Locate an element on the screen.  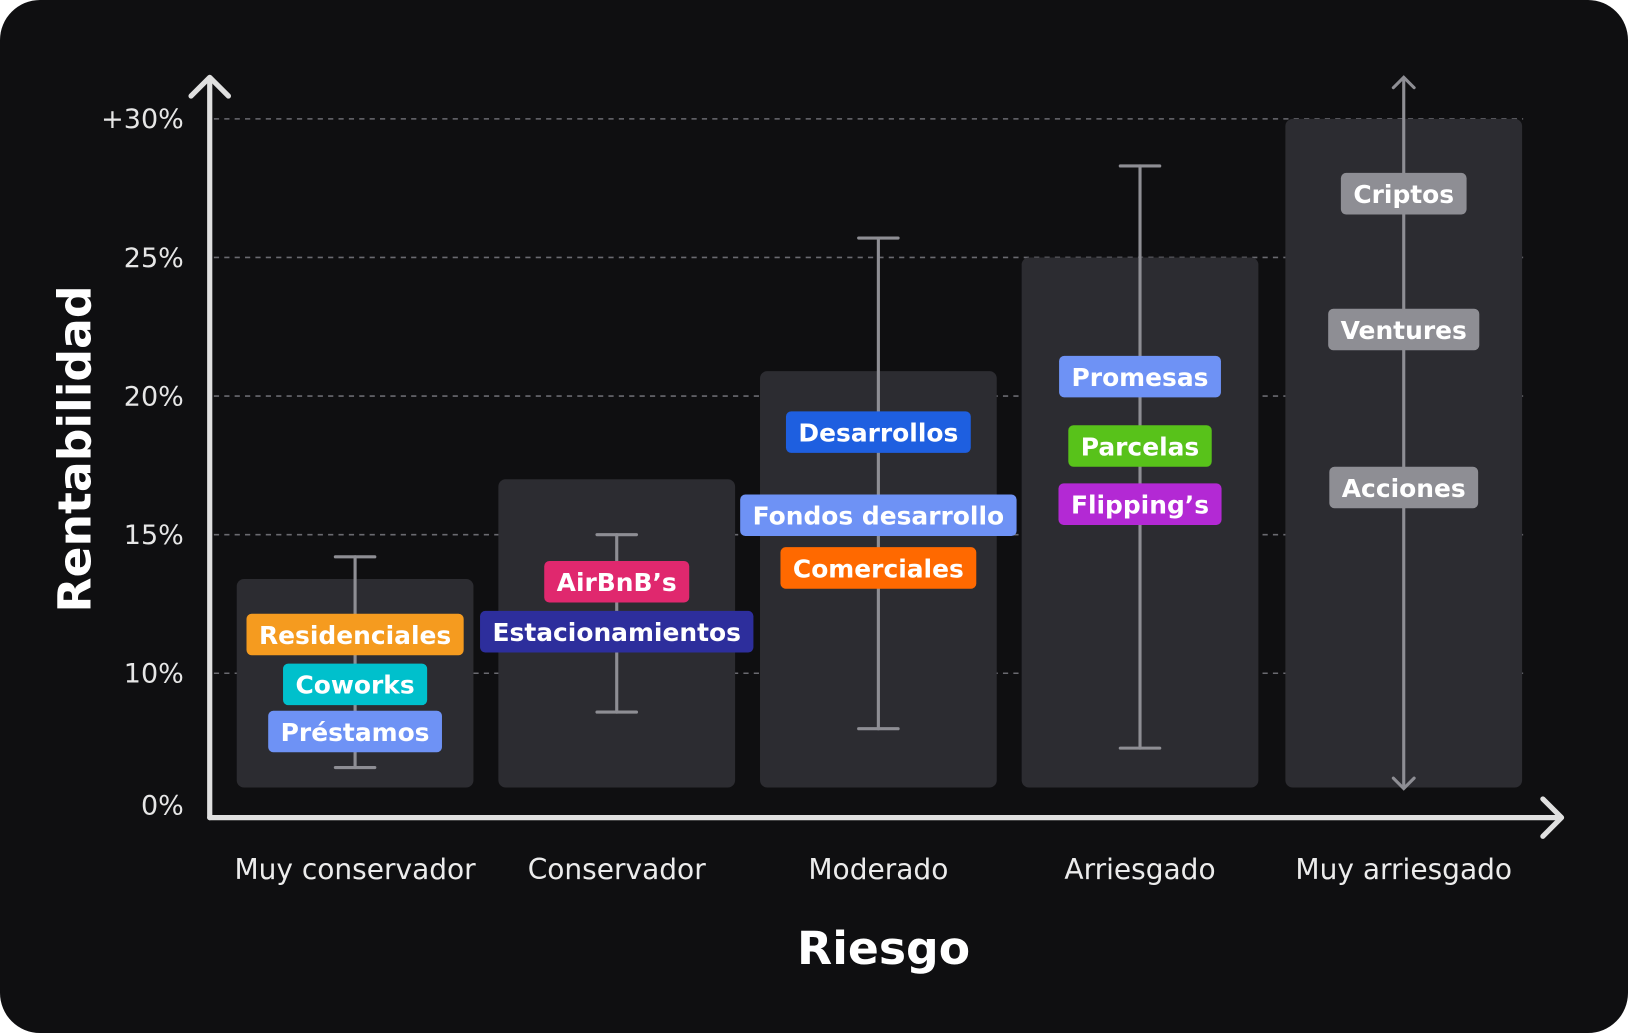
annotation-tag: Préstamos is located at coordinates (355, 731).